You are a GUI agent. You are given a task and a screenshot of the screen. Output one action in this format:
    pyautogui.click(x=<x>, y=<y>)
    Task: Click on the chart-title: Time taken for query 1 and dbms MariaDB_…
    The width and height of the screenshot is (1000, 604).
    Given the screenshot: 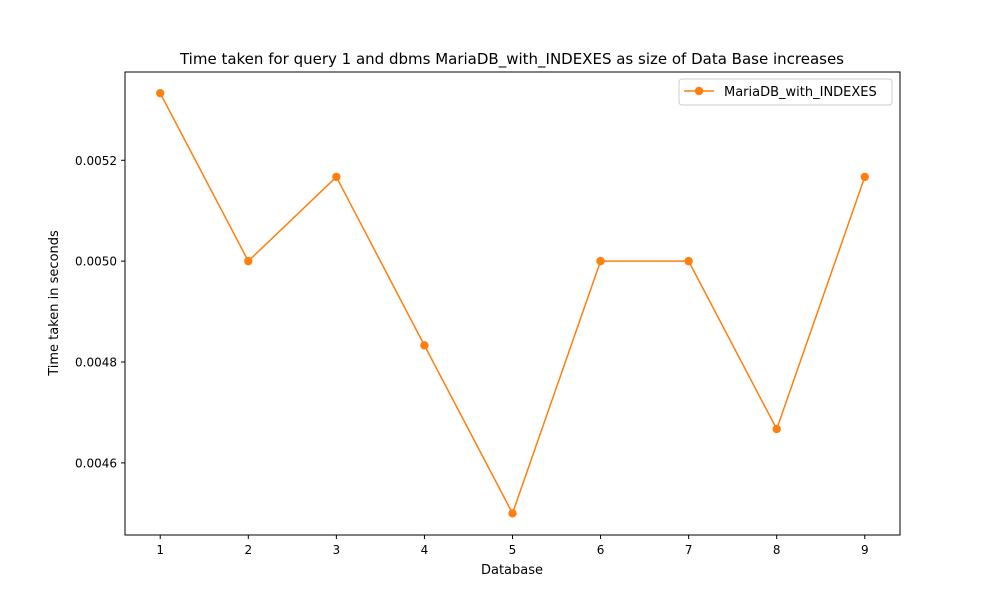 What is the action you would take?
    pyautogui.click(x=511, y=59)
    